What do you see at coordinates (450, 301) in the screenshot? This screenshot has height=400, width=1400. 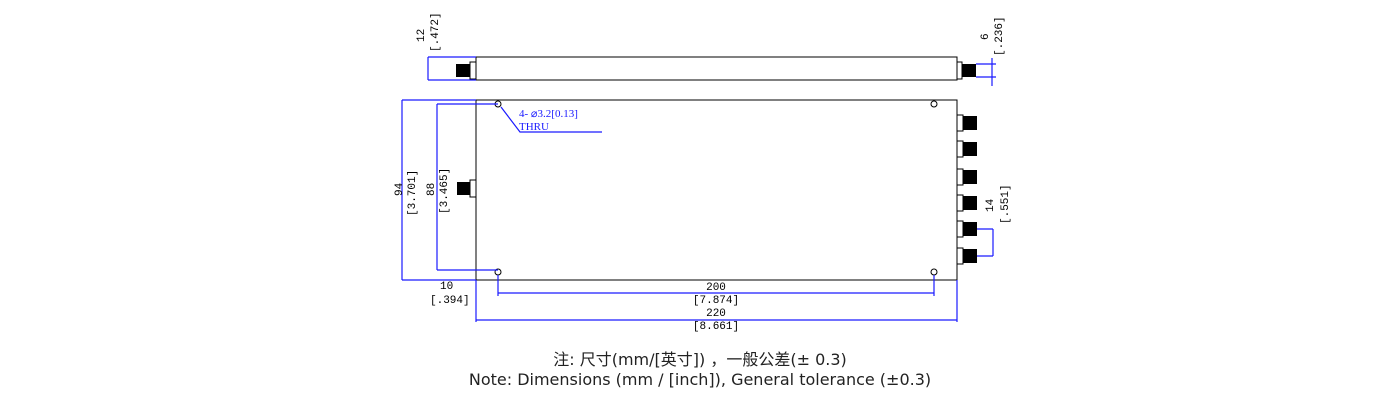 I see `hole-offset-inch: [.394]` at bounding box center [450, 301].